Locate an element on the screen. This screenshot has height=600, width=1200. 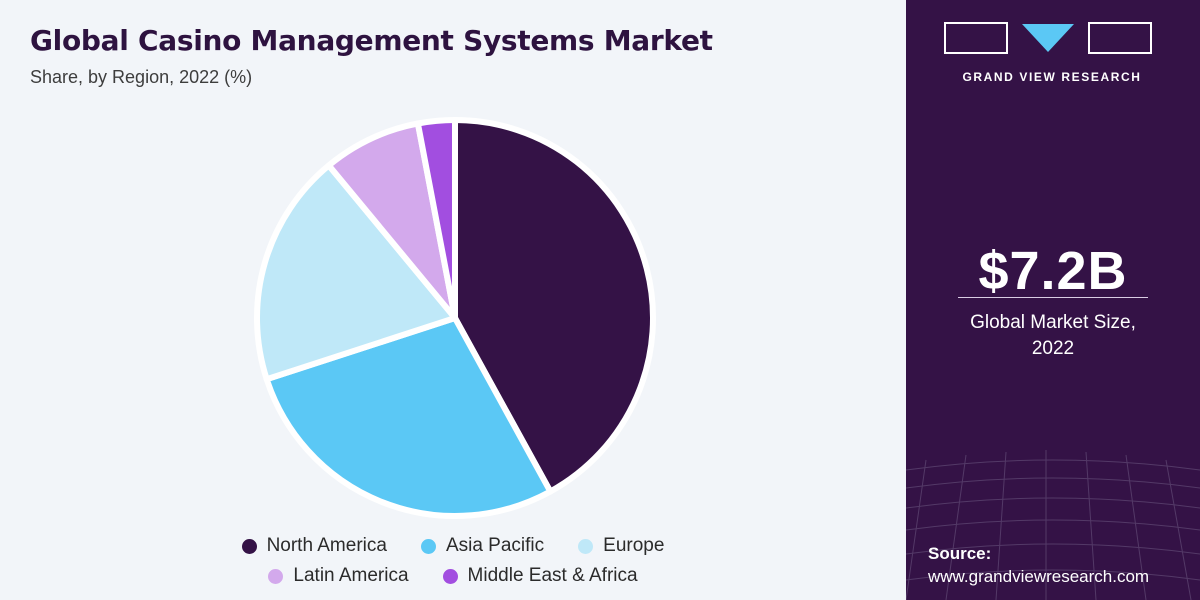
logo-box-right is located at coordinates (1120, 38).